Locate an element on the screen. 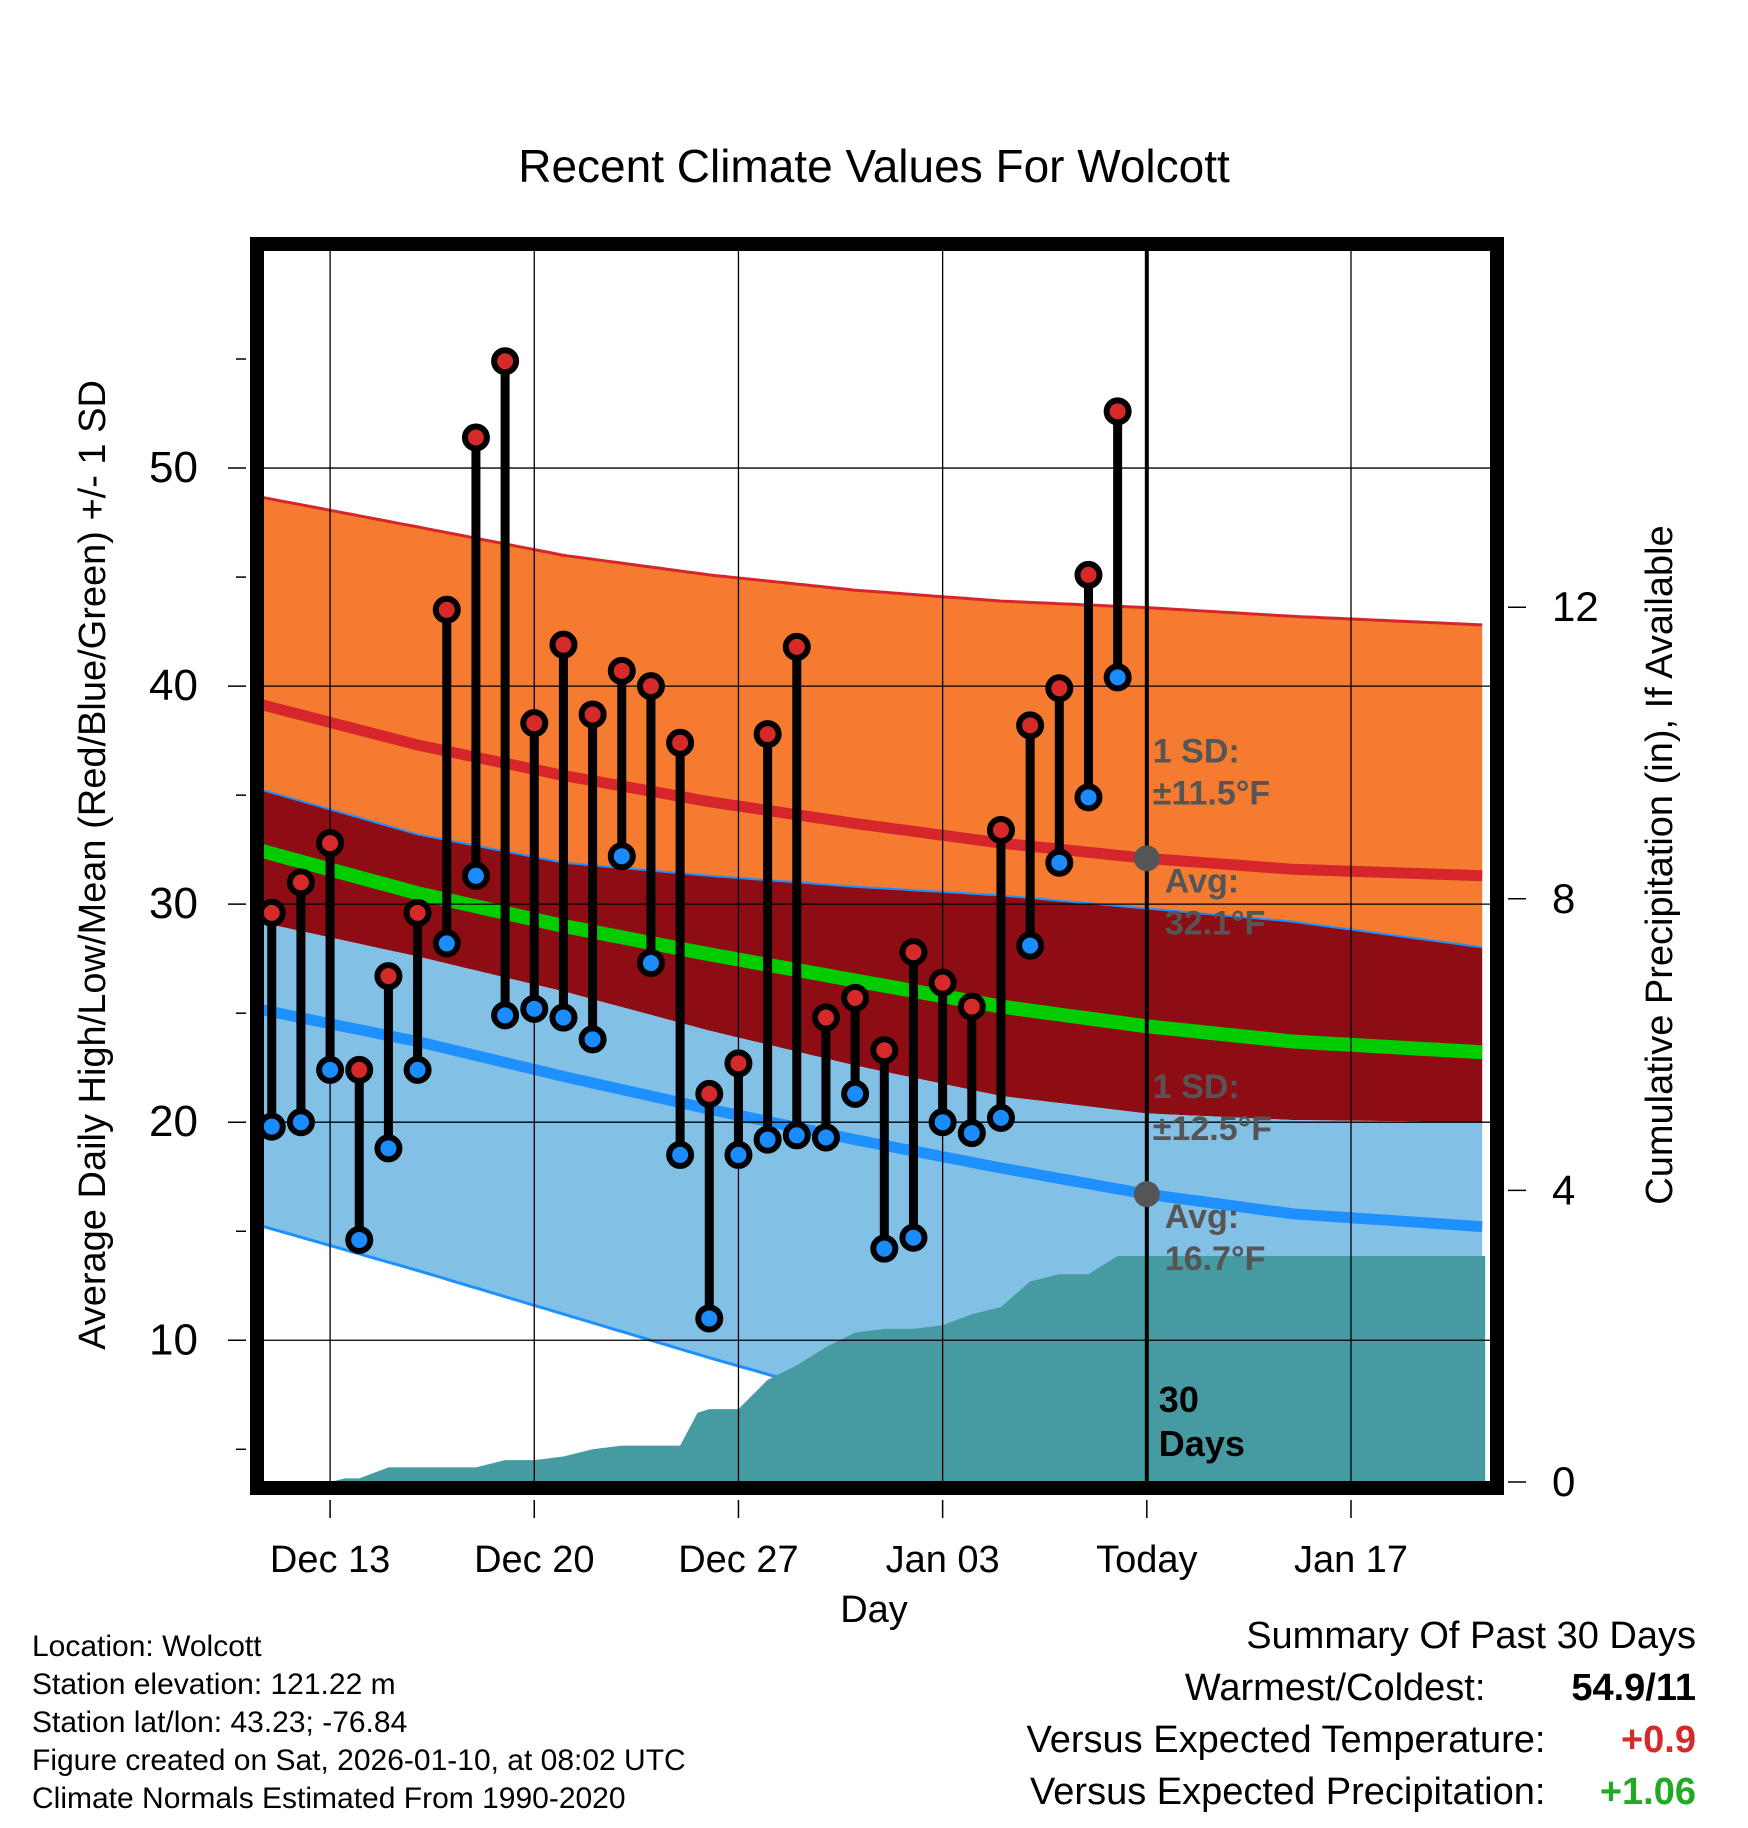 The height and width of the screenshot is (1828, 1748). y2-tick-label: 8 is located at coordinates (1563, 898).